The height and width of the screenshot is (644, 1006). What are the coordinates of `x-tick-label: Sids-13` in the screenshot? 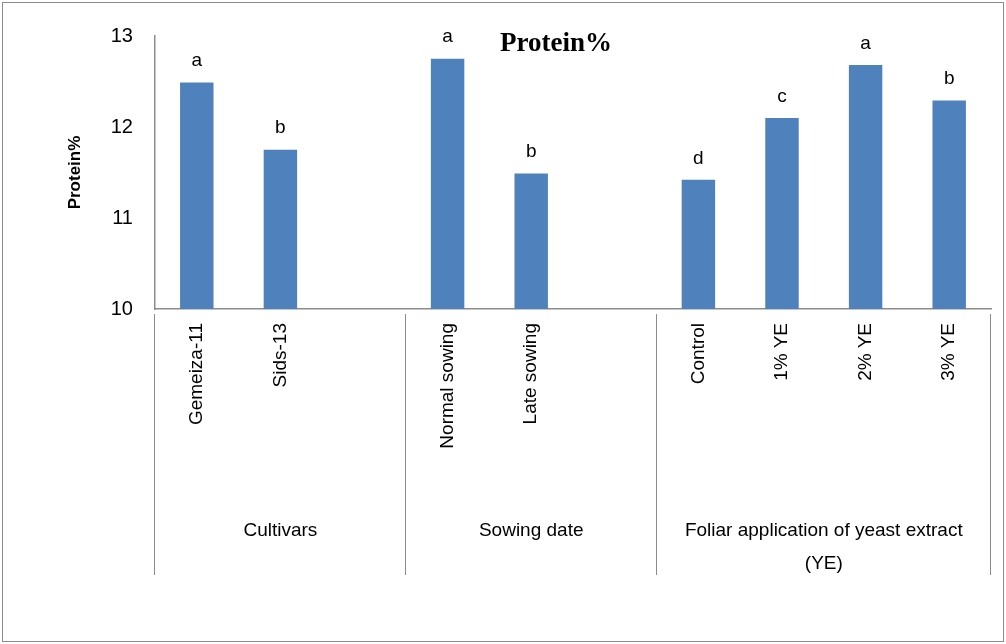 It's located at (279, 355).